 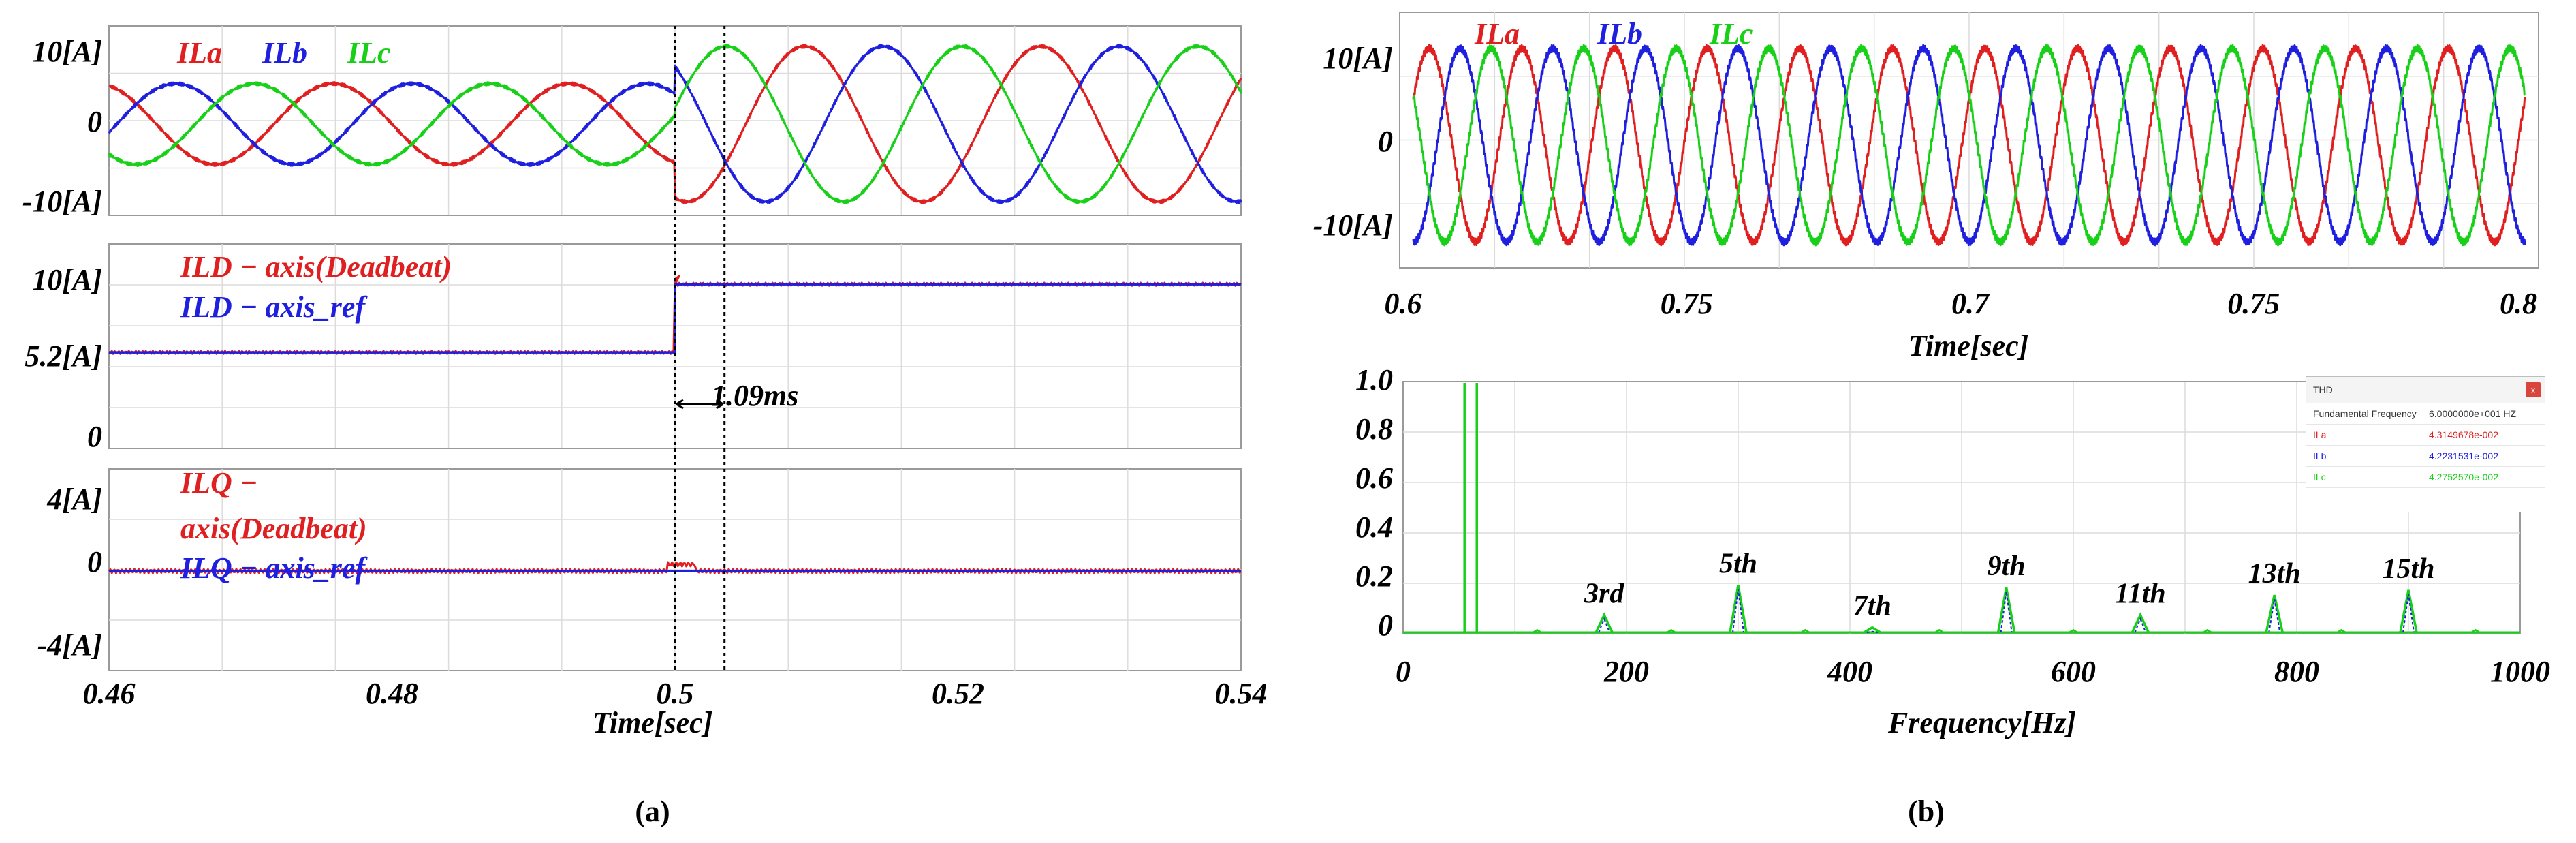 What do you see at coordinates (284, 53) in the screenshot?
I see `a1-legend-ilb: ILb` at bounding box center [284, 53].